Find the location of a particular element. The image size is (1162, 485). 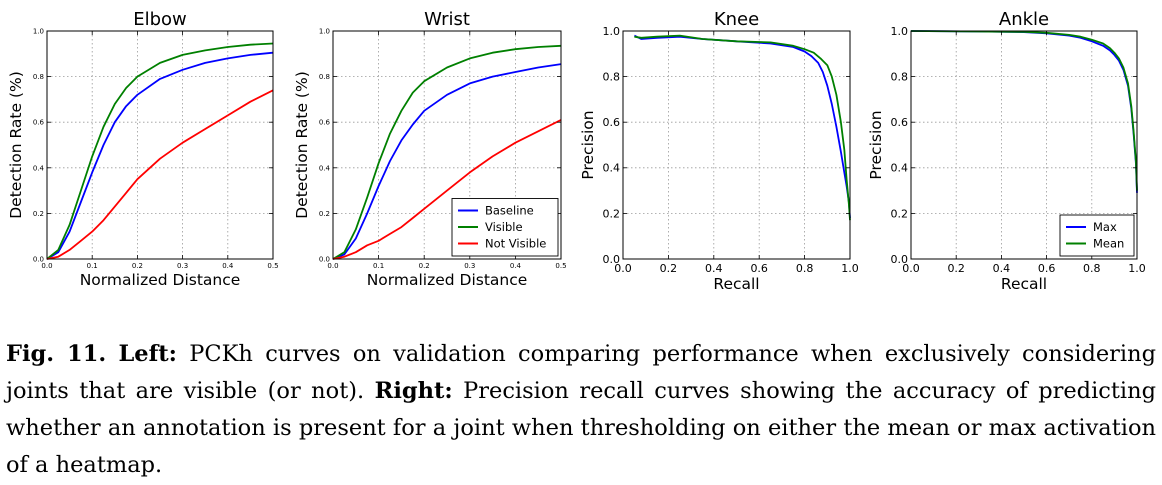

legend-label: Baseline is located at coordinates (509, 211).